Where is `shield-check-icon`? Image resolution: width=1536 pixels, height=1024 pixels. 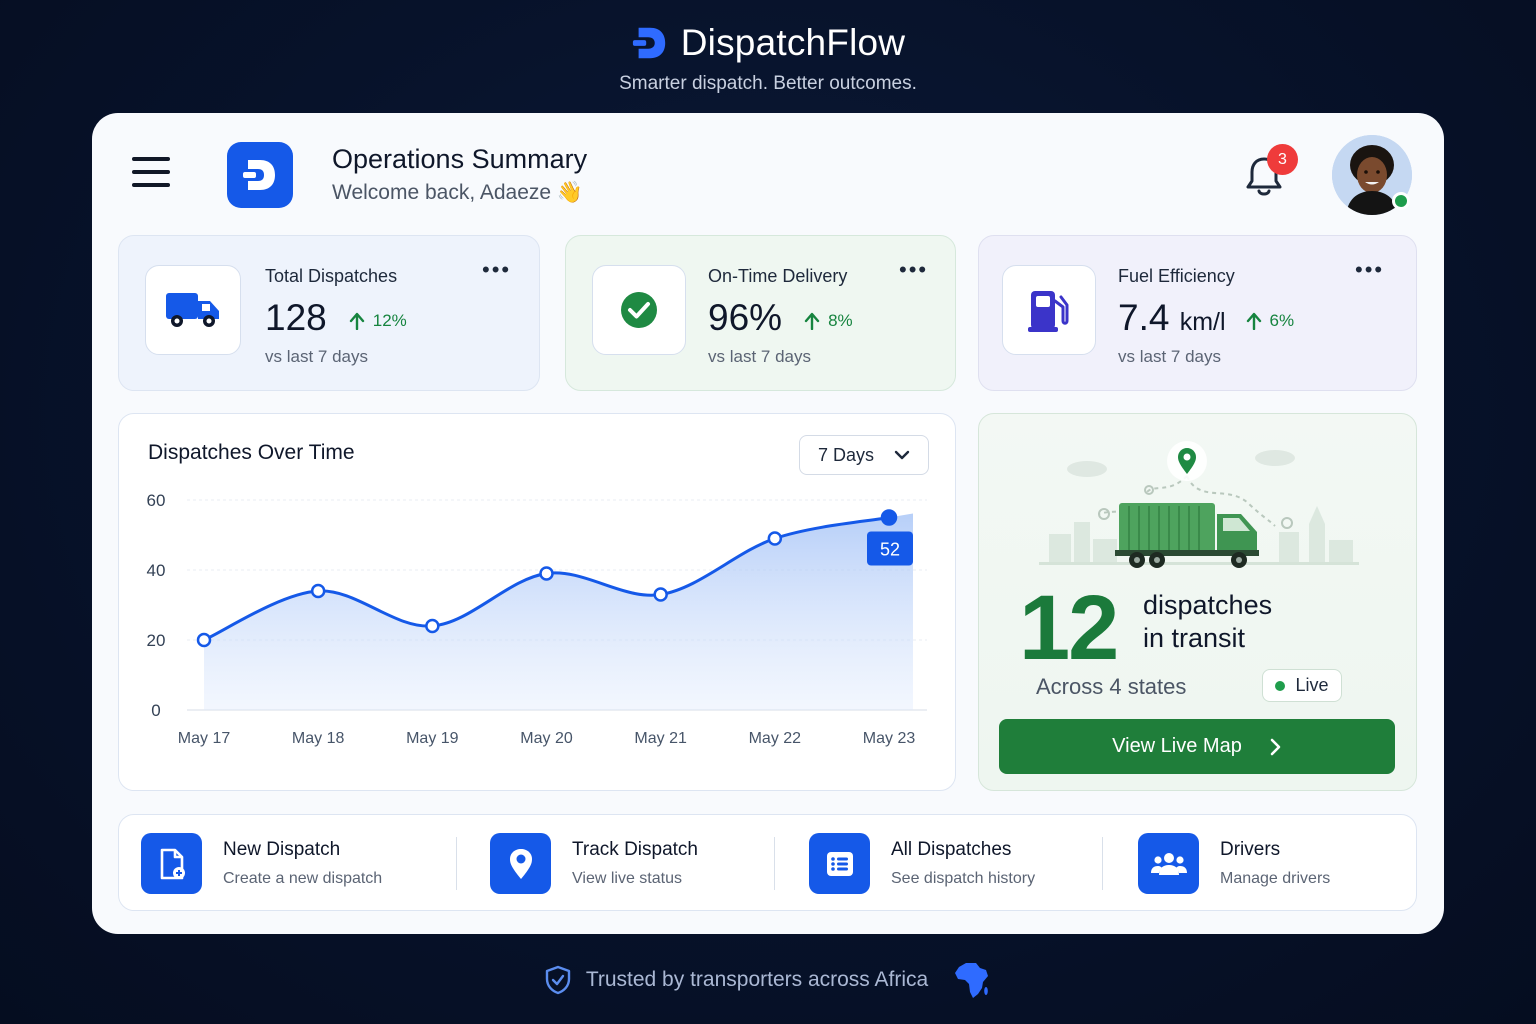 shield-check-icon is located at coordinates (558, 980).